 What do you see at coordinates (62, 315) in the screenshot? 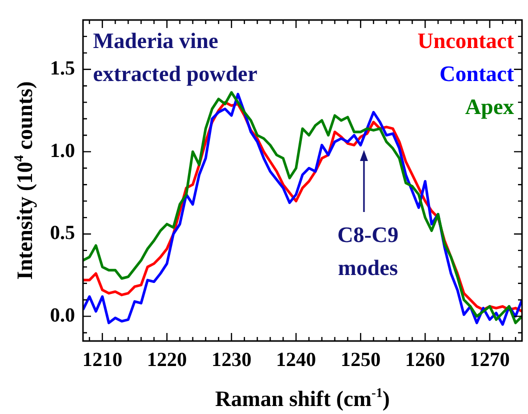
I see `y-tick-label: 0.0` at bounding box center [62, 315].